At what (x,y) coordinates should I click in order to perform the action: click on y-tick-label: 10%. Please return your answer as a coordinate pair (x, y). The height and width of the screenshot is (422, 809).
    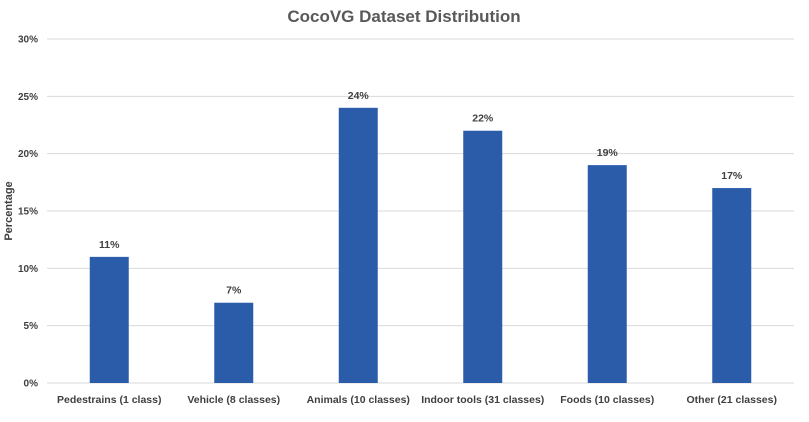
    Looking at the image, I should click on (28, 269).